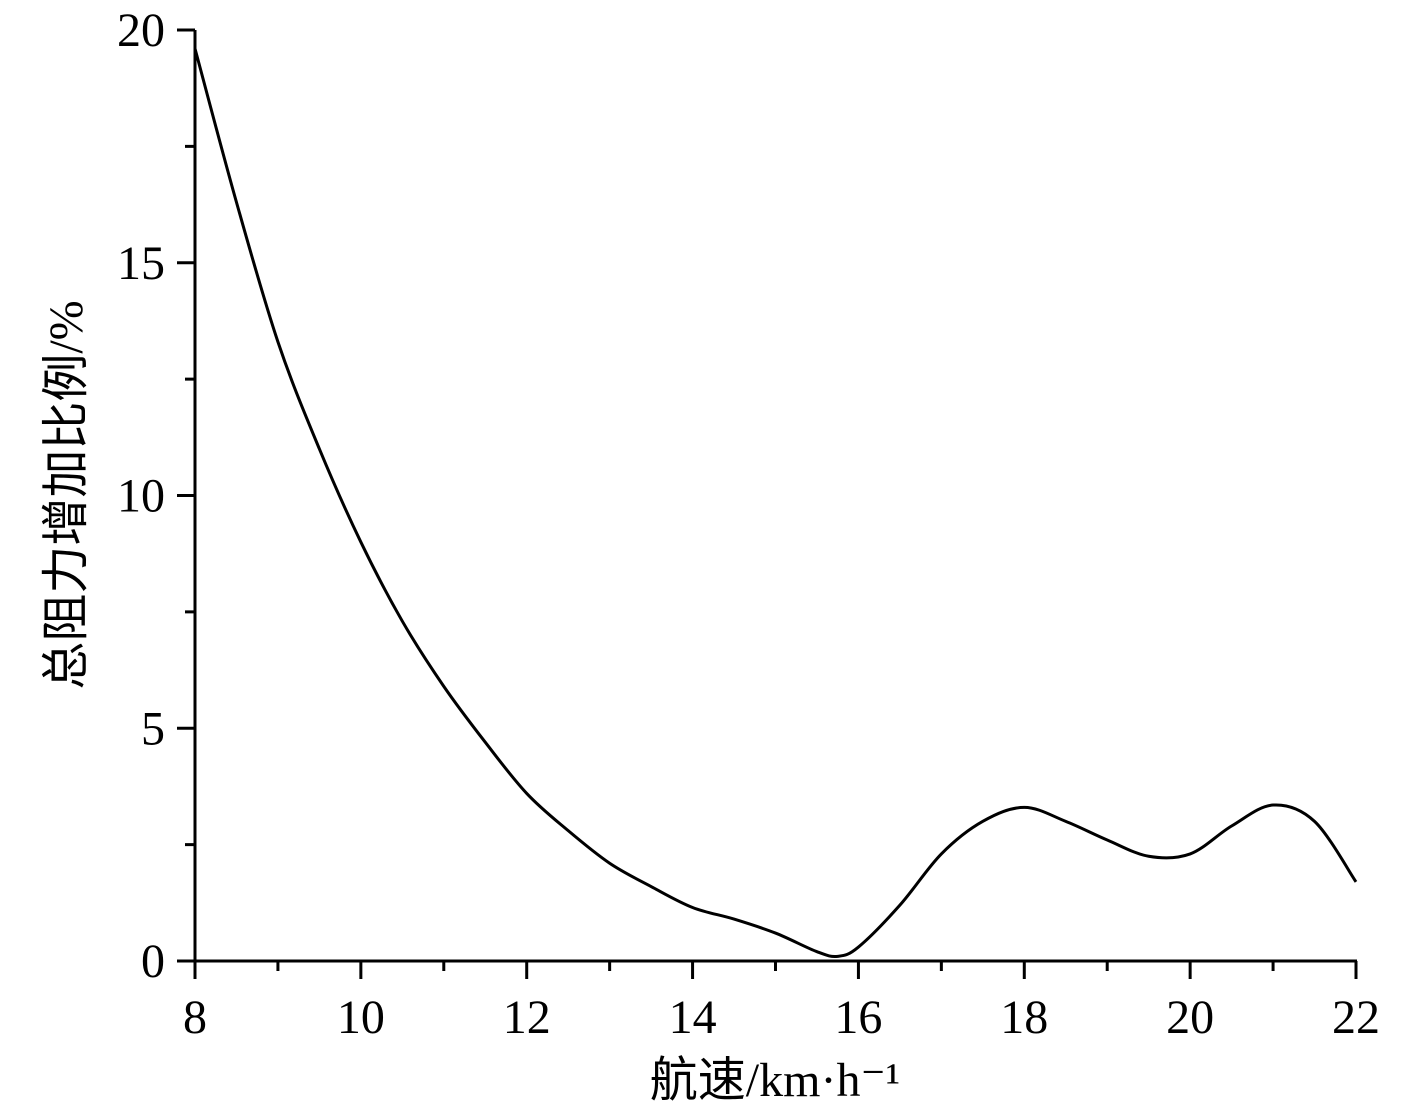 The width and height of the screenshot is (1417, 1111). What do you see at coordinates (141, 30) in the screenshot?
I see `y-tick-label: 20` at bounding box center [141, 30].